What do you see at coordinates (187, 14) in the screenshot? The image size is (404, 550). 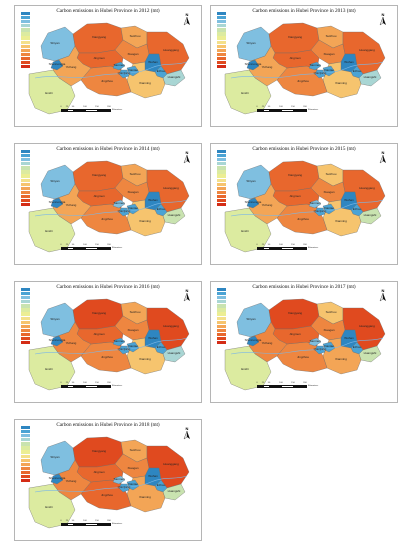 I see `north-label: N` at bounding box center [187, 14].